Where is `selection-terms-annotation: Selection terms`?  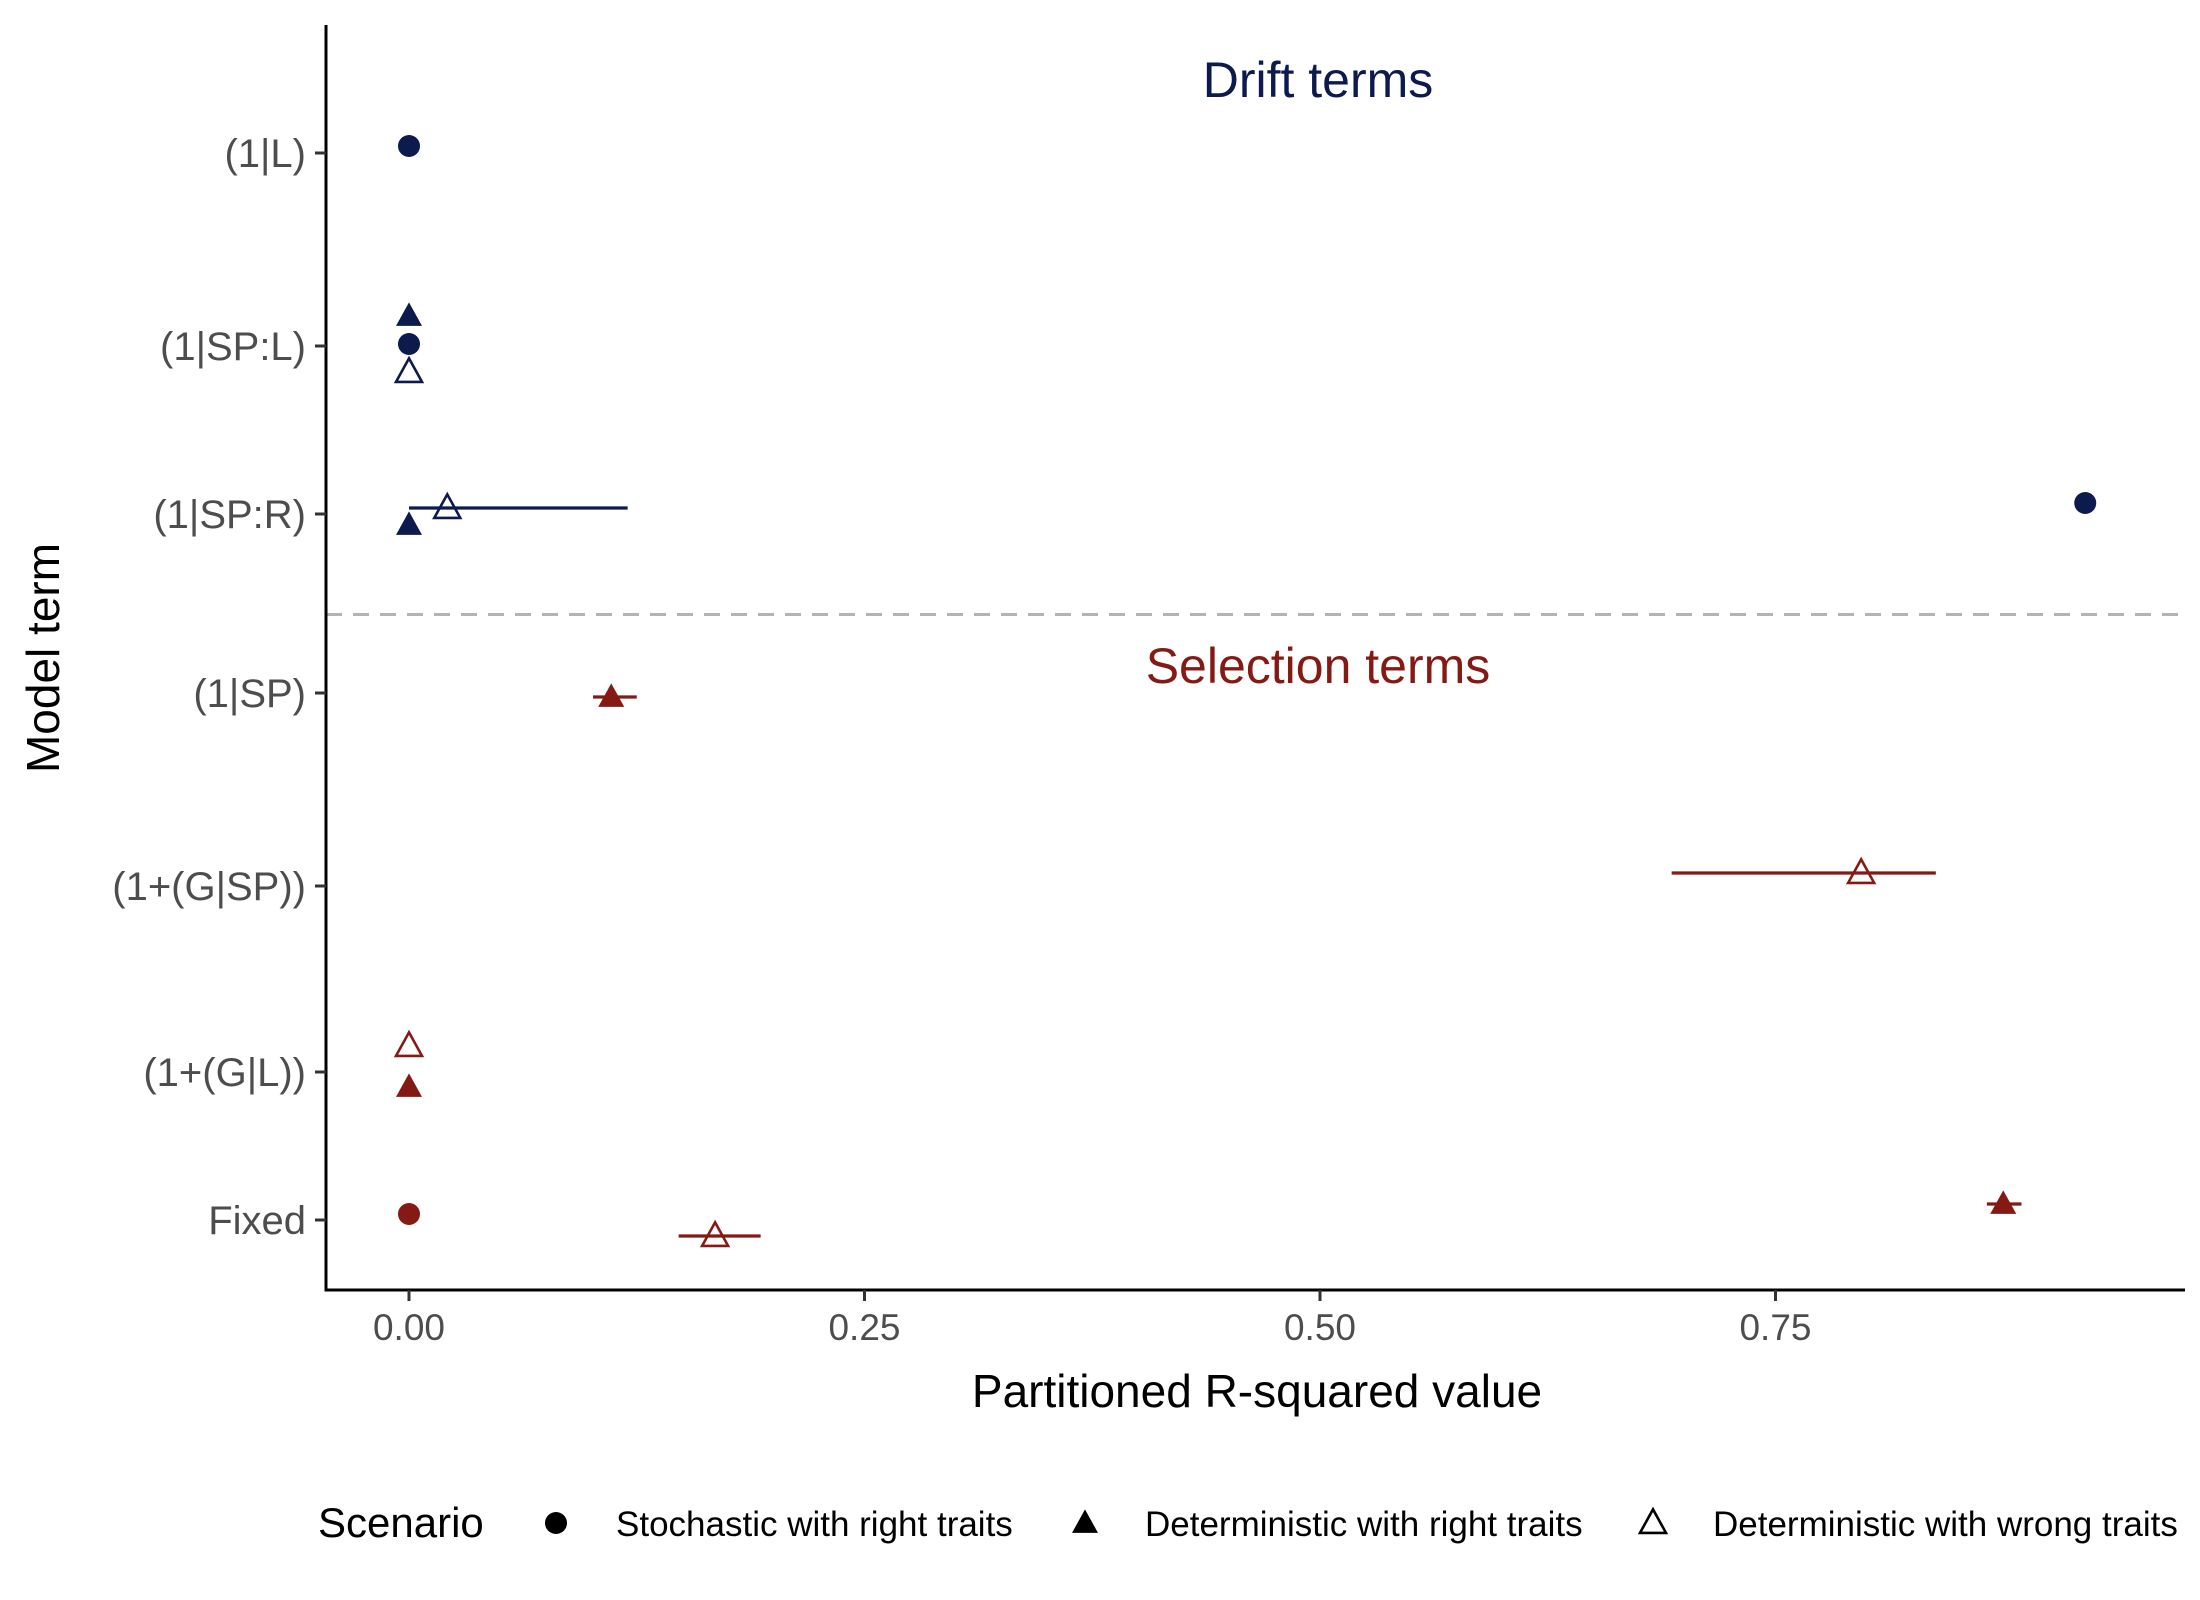 selection-terms-annotation: Selection terms is located at coordinates (1318, 666).